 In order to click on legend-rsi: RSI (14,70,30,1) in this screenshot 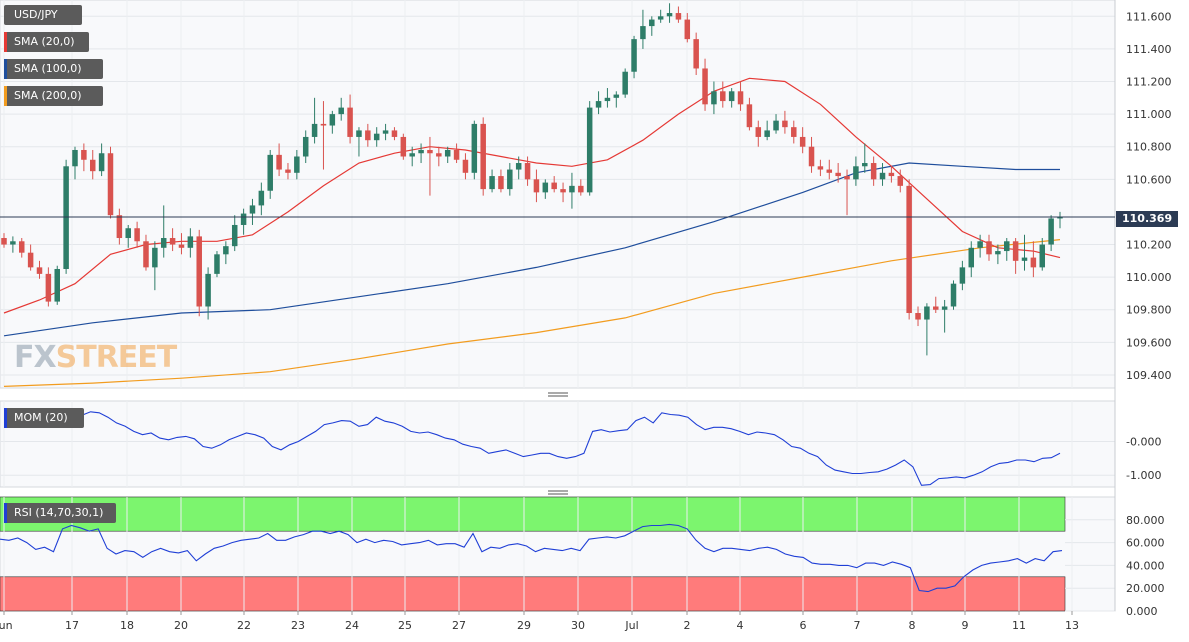, I will do `click(60, 513)`.